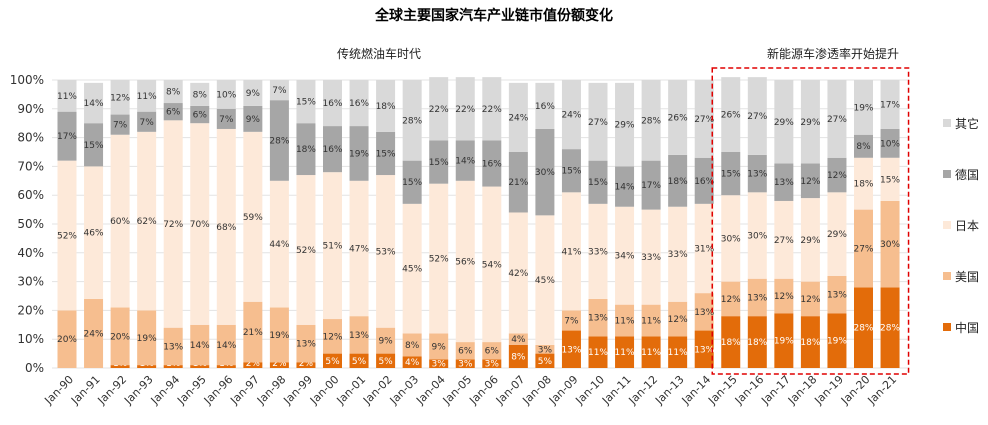 The width and height of the screenshot is (988, 425). I want to click on data-label: 3%, so click(465, 365).